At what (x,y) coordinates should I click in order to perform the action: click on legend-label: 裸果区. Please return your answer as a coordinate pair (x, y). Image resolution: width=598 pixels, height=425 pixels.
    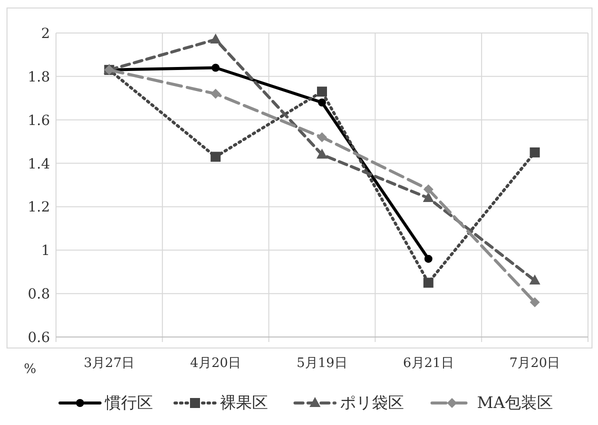
    Looking at the image, I should click on (244, 402).